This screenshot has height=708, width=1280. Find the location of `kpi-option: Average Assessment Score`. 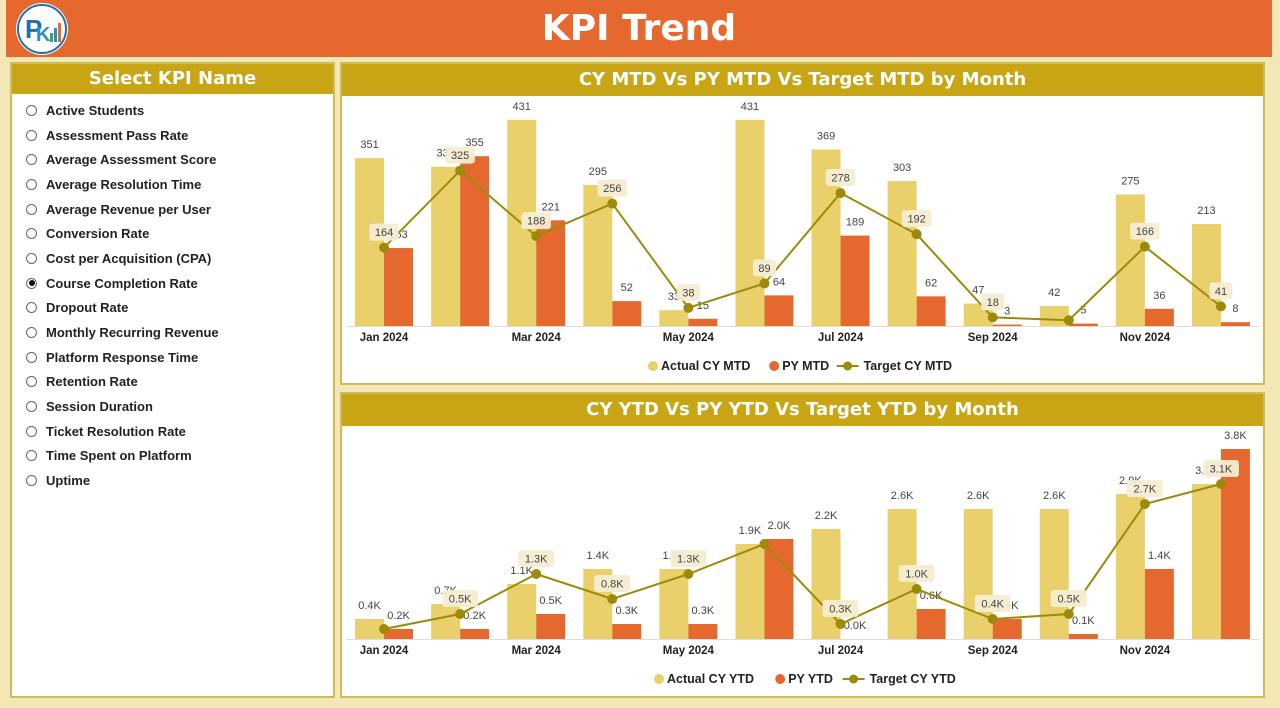

kpi-option: Average Assessment Score is located at coordinates (122, 159).